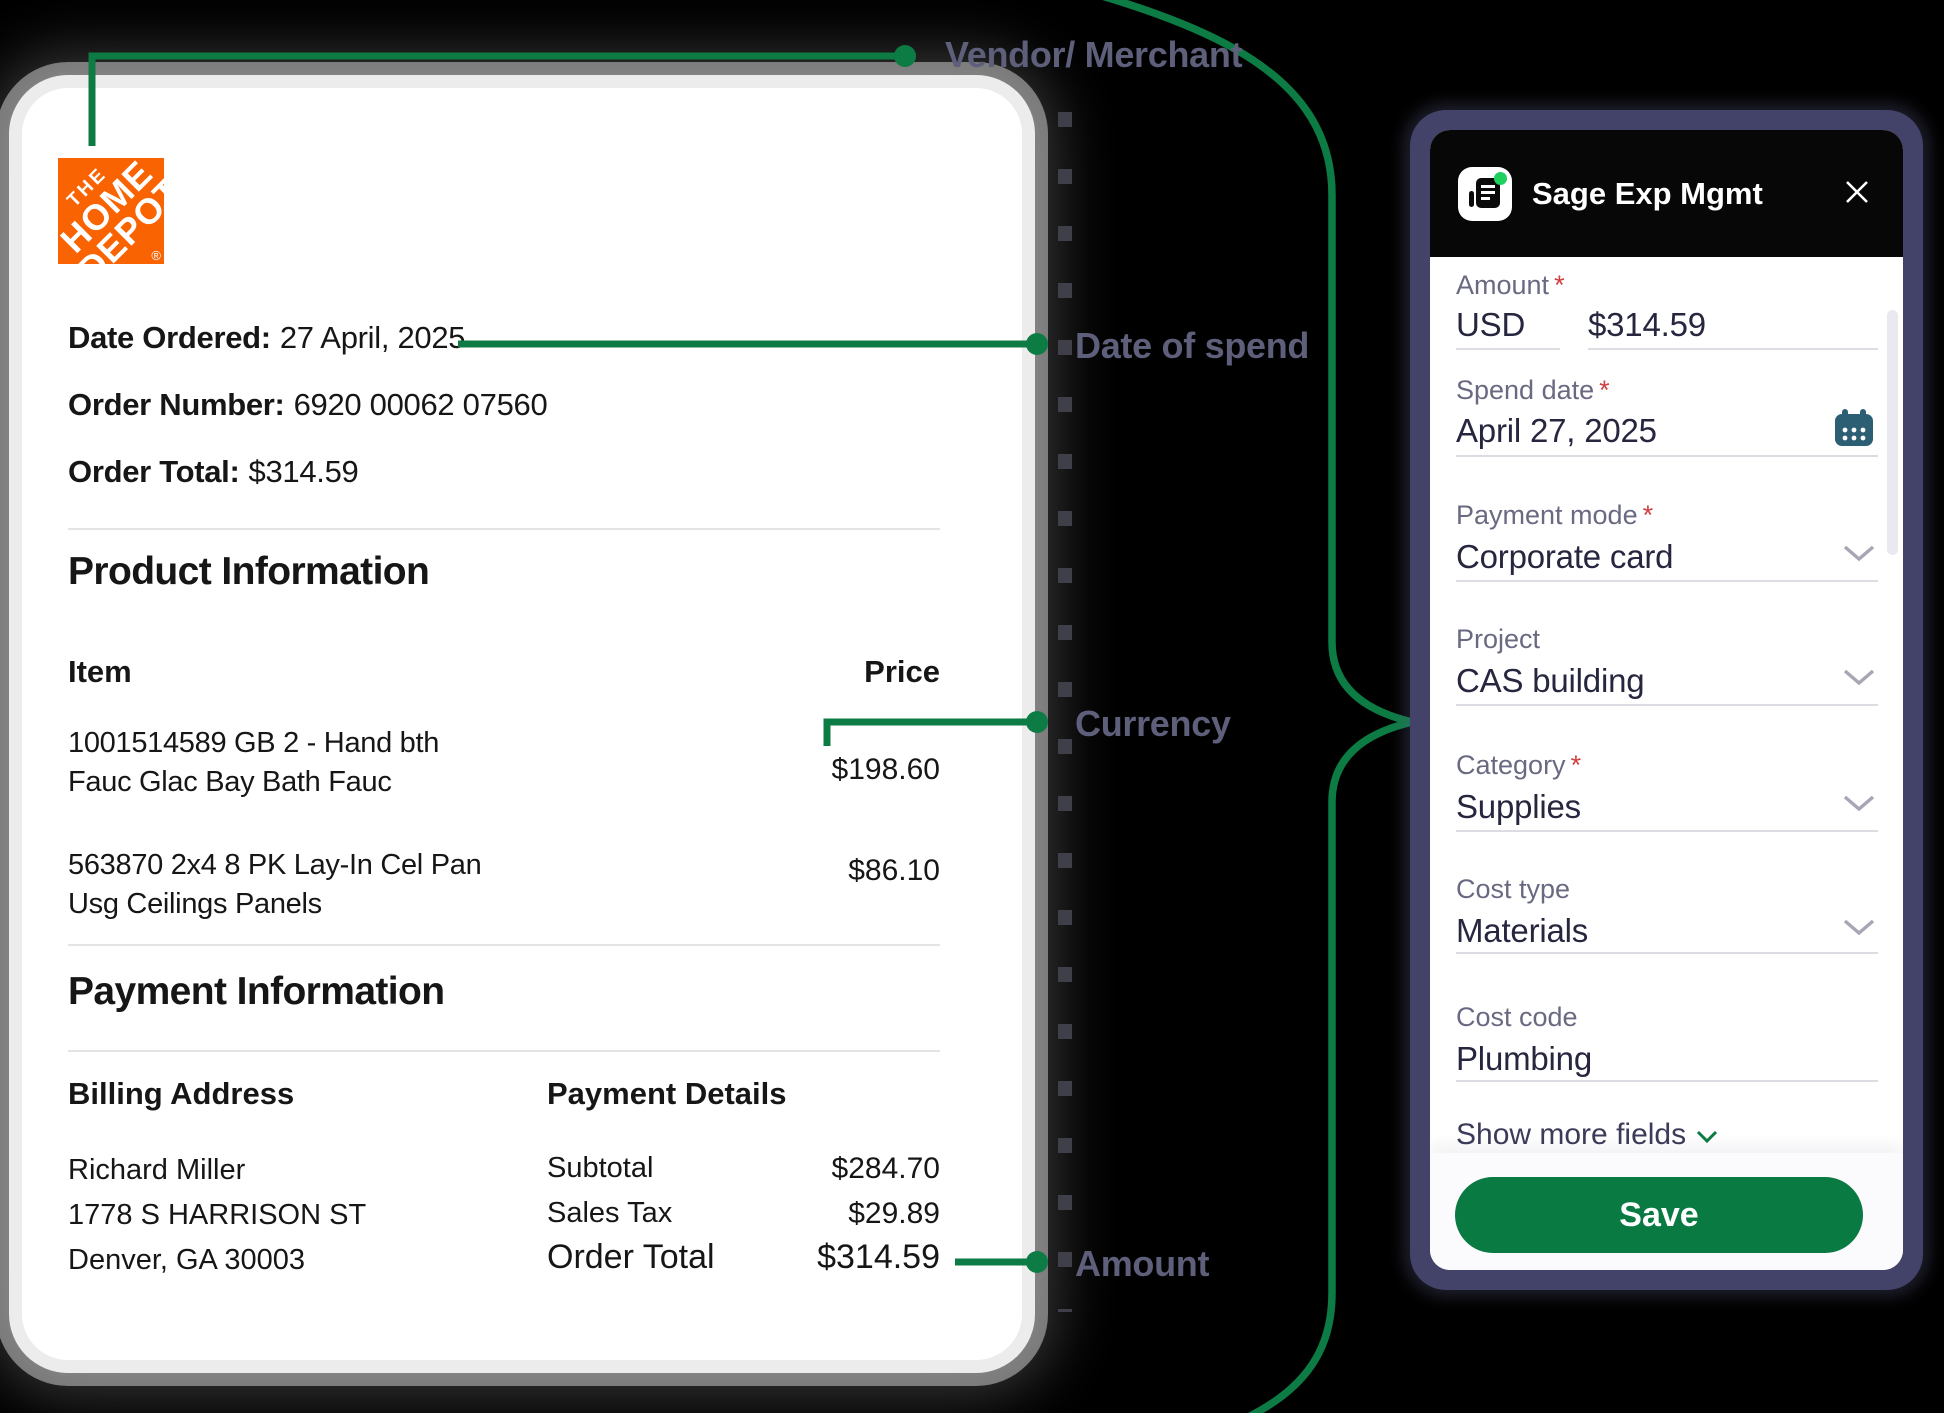 This screenshot has height=1413, width=1944. Describe the element at coordinates (1037, 344) in the screenshot. I see `date-dot-icon` at that location.